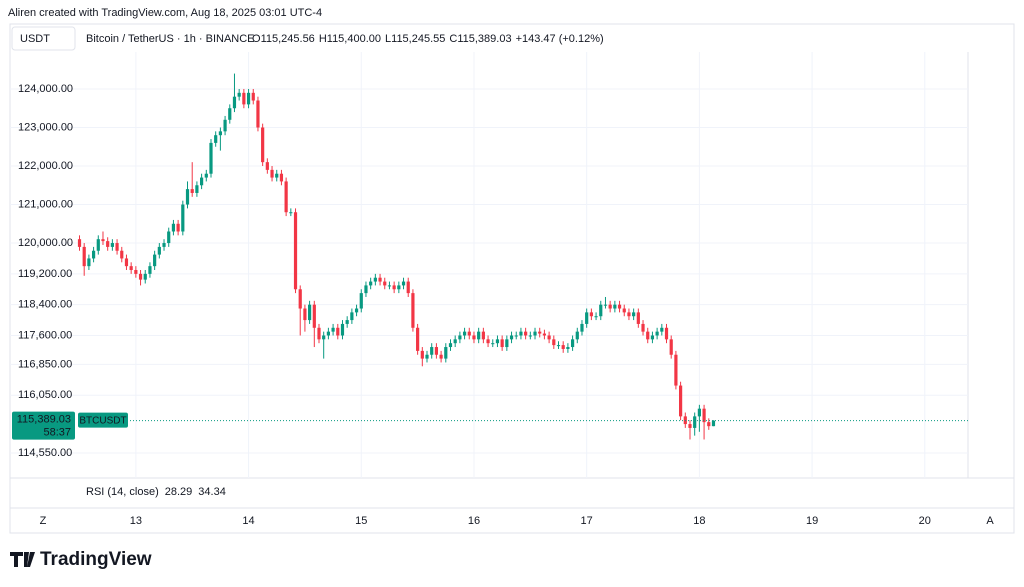 The height and width of the screenshot is (587, 1024). What do you see at coordinates (388, 39) in the screenshot?
I see `ohlc-label: L` at bounding box center [388, 39].